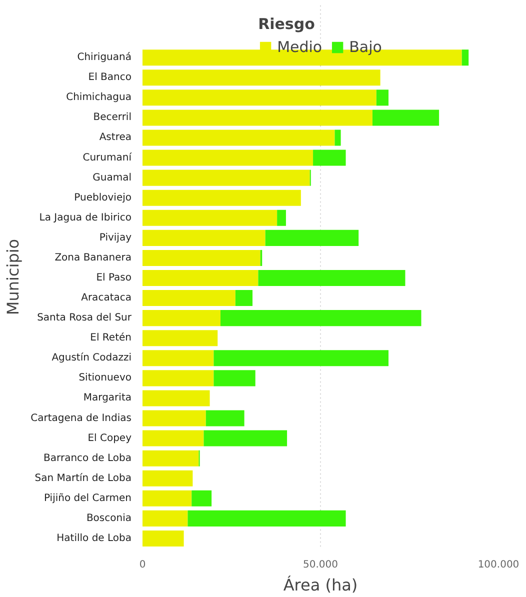 Image resolution: width=526 pixels, height=597 pixels. What do you see at coordinates (110, 438) in the screenshot?
I see `y-tick-label: El Copey` at bounding box center [110, 438].